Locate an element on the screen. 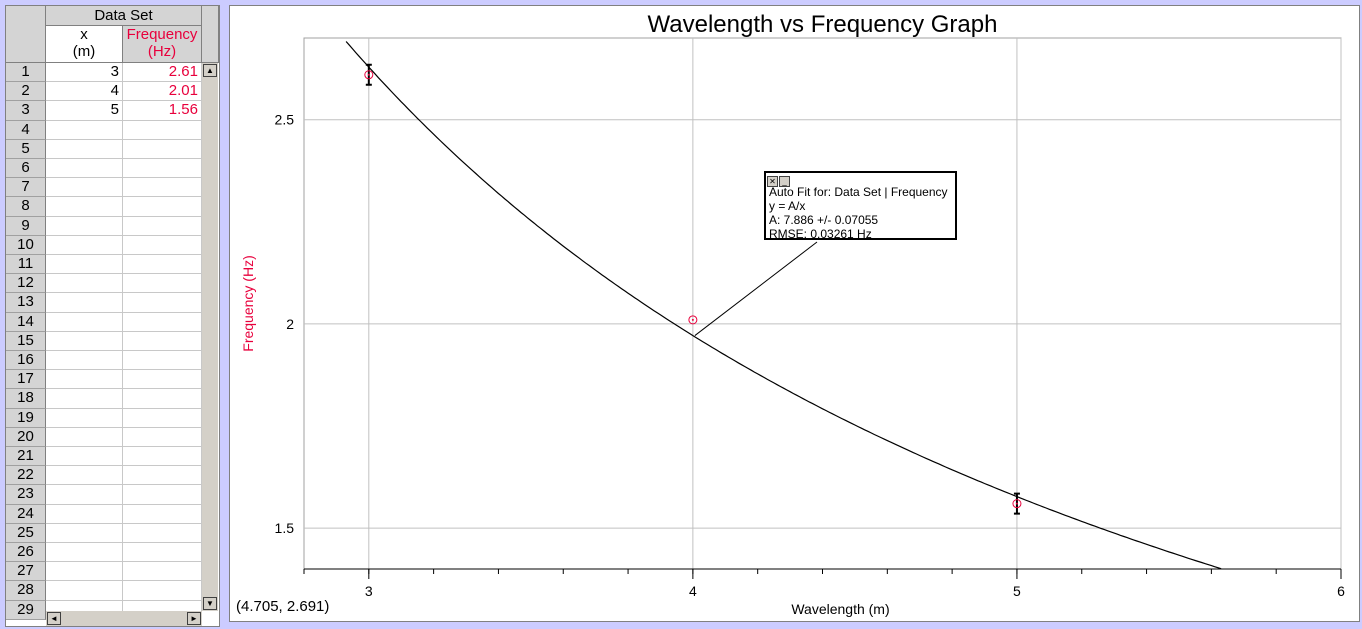 Image resolution: width=1362 pixels, height=629 pixels. minimize-icon: _ is located at coordinates (784, 181).